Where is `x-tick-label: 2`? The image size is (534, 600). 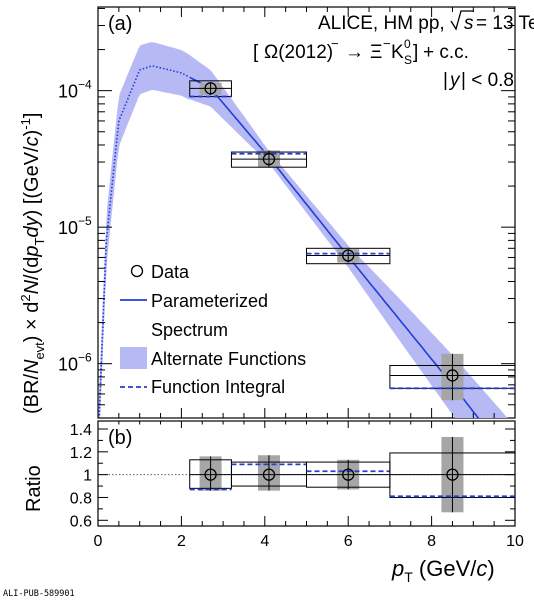
x-tick-label: 2 is located at coordinates (181, 541).